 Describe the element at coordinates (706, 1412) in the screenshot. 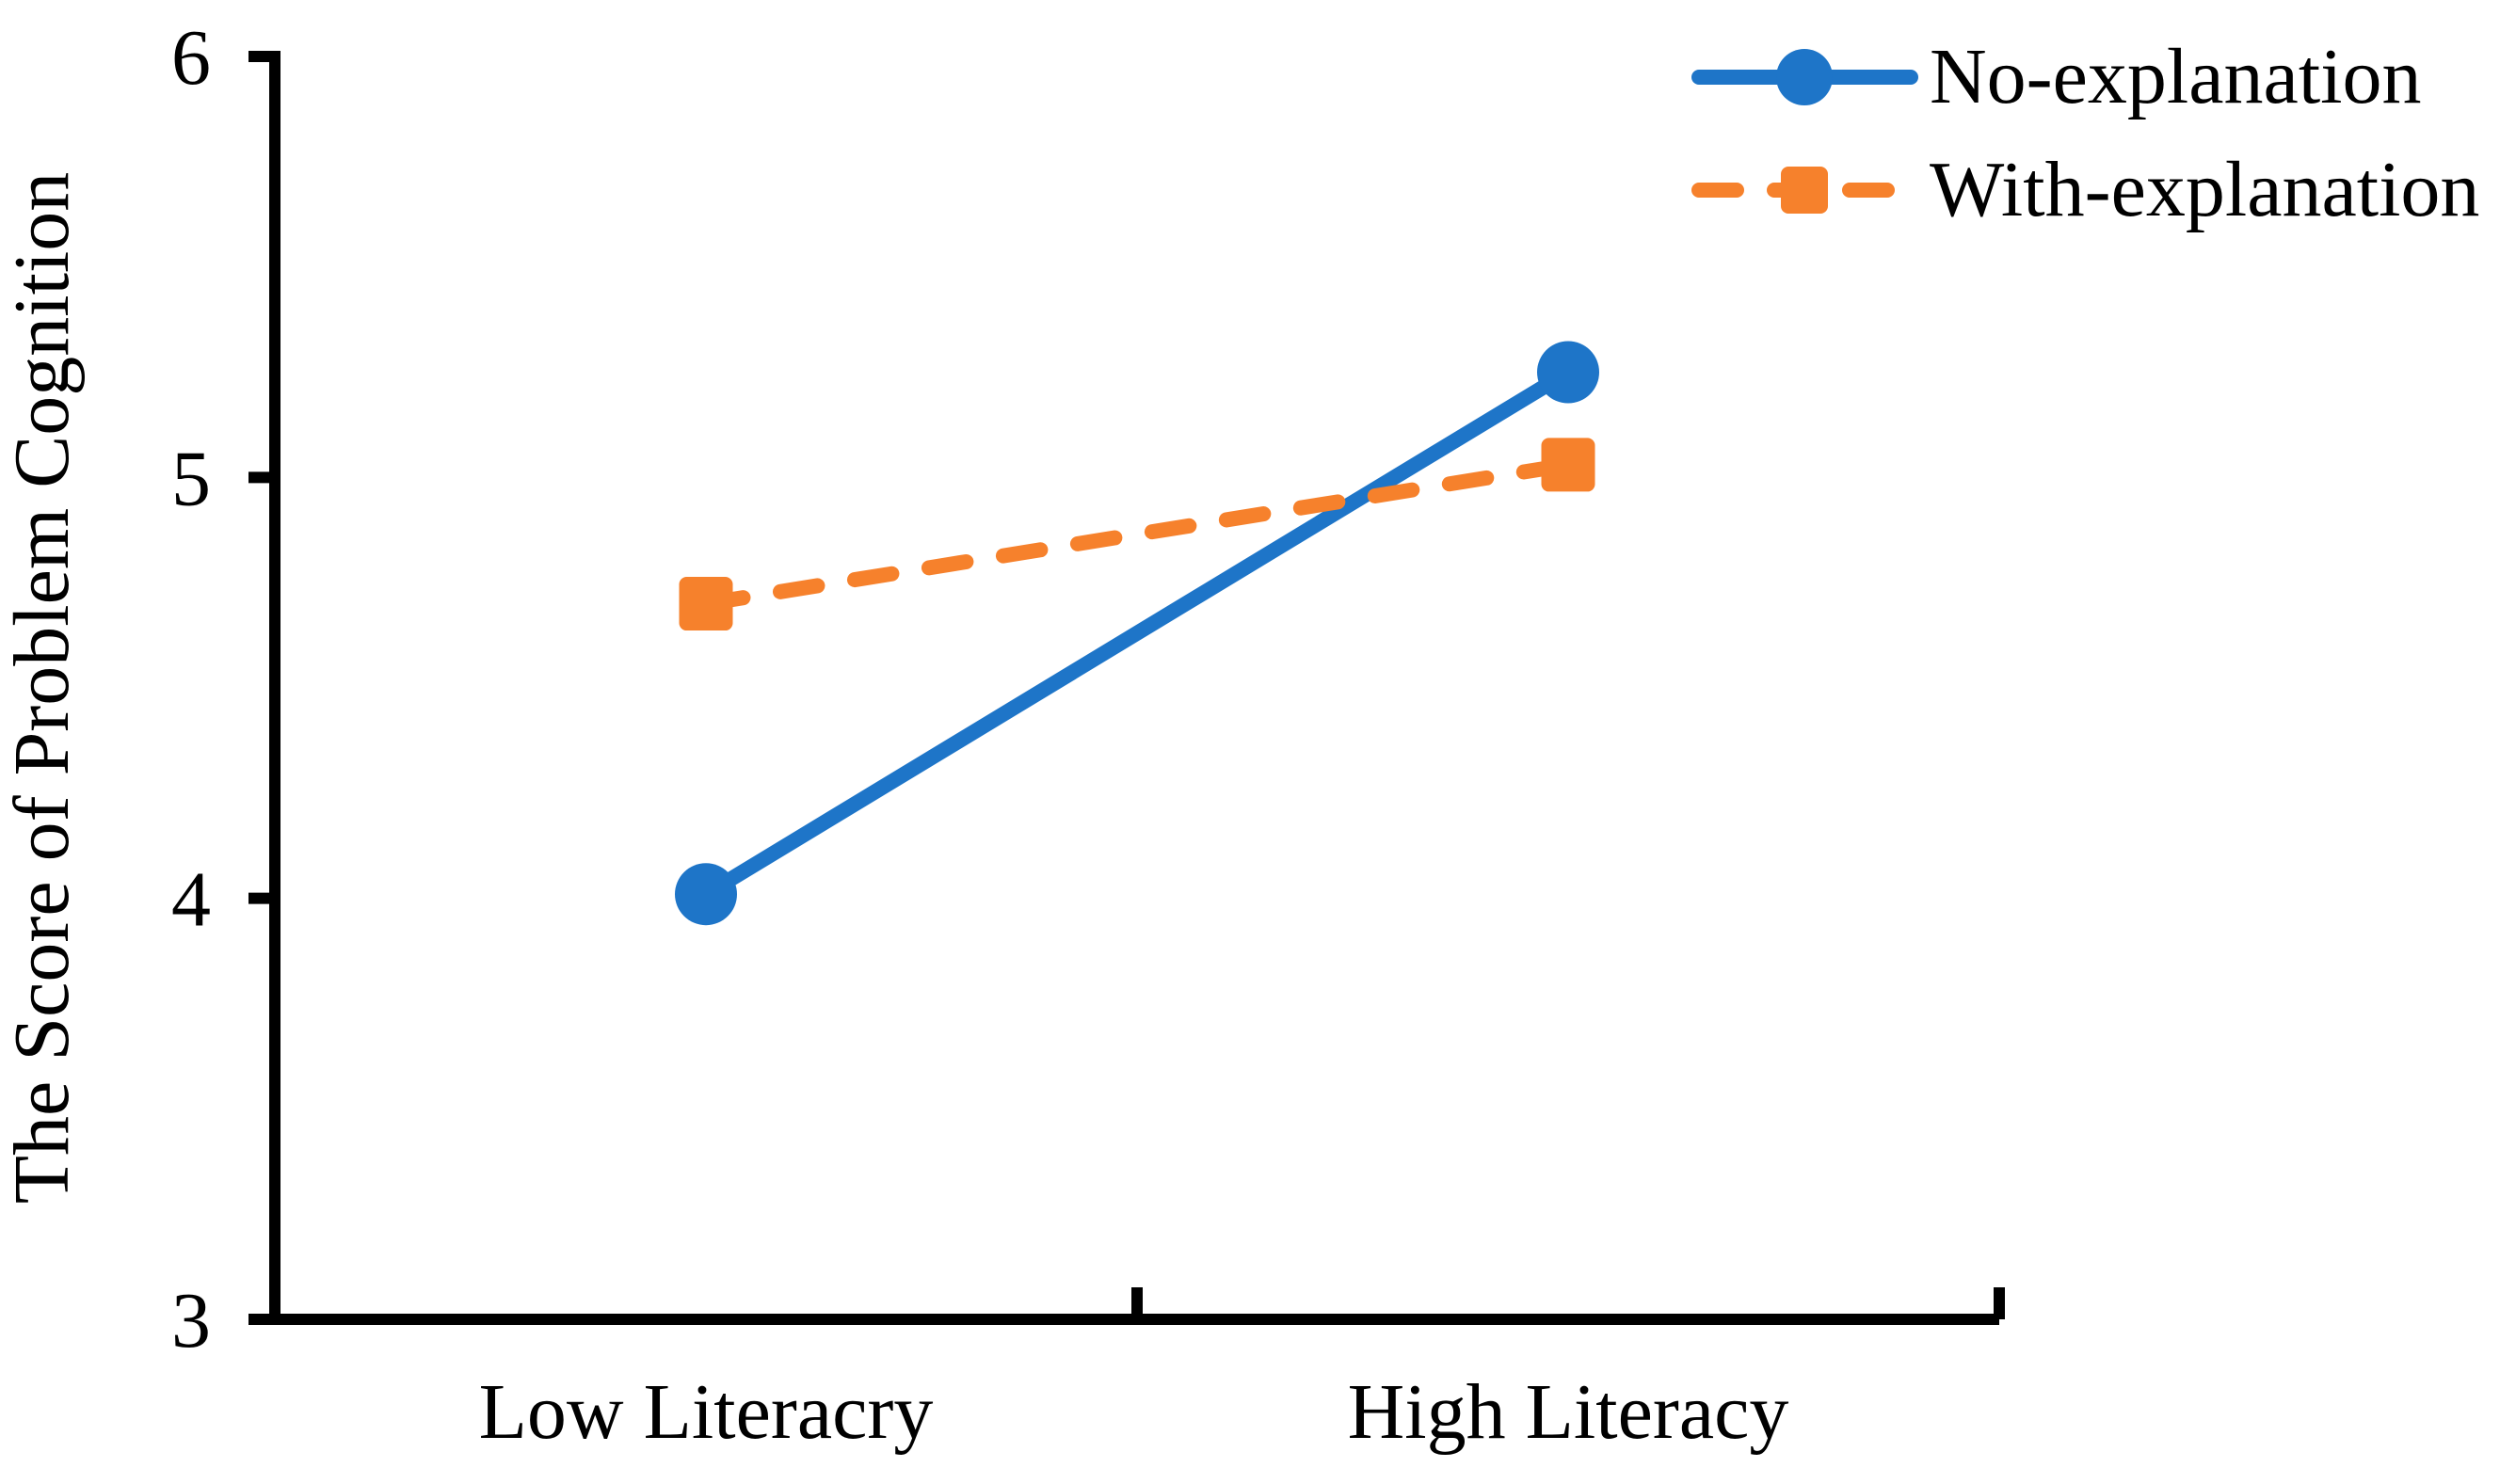

I see `x-axis-label: Low Literacry` at that location.